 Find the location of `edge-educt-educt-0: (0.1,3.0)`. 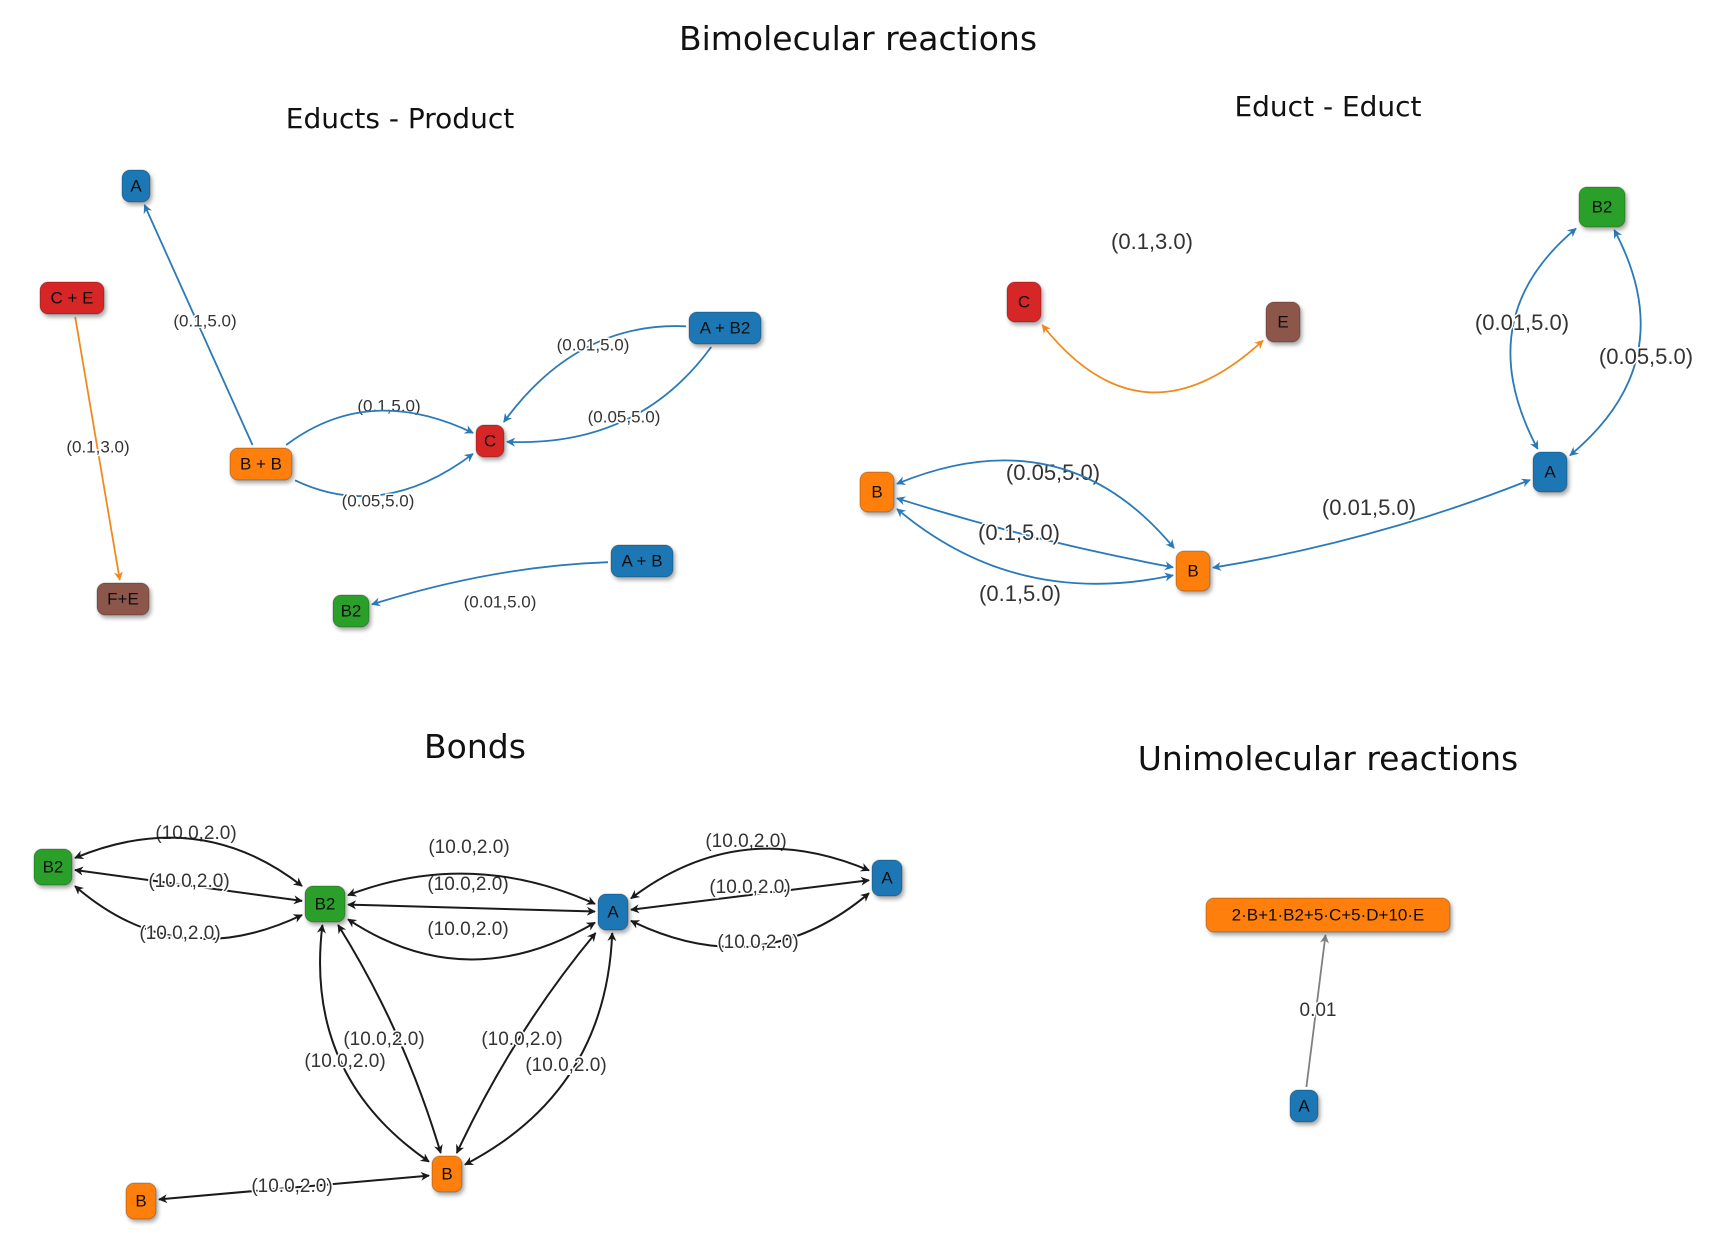

edge-educt-educt-0: (0.1,3.0) is located at coordinates (1152, 310).